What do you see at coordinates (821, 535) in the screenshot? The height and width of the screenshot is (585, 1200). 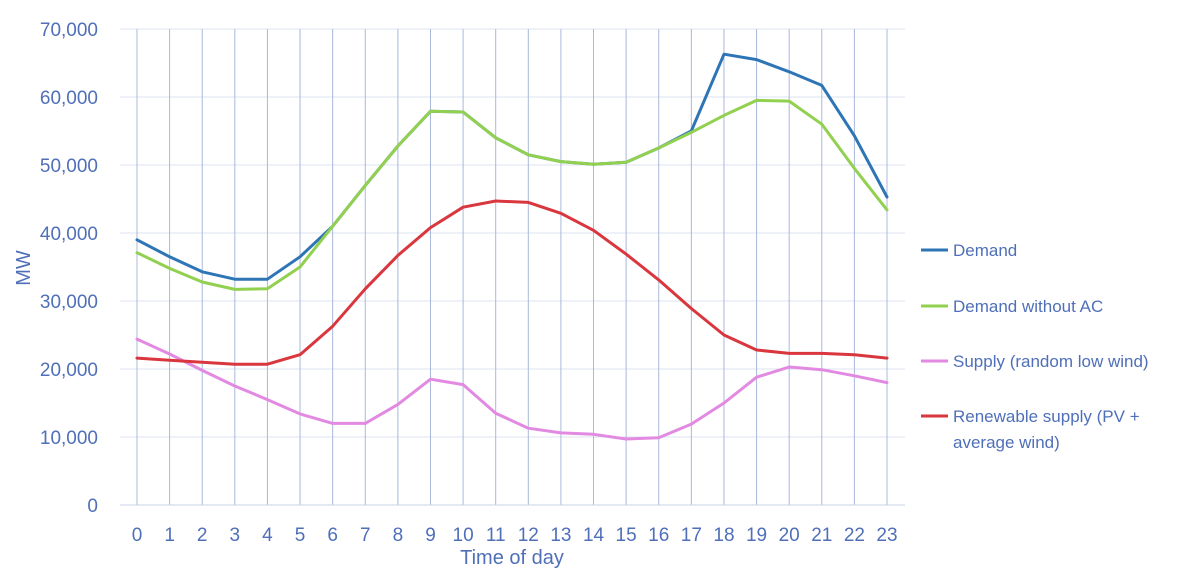 I see `x-tick-label: 21` at bounding box center [821, 535].